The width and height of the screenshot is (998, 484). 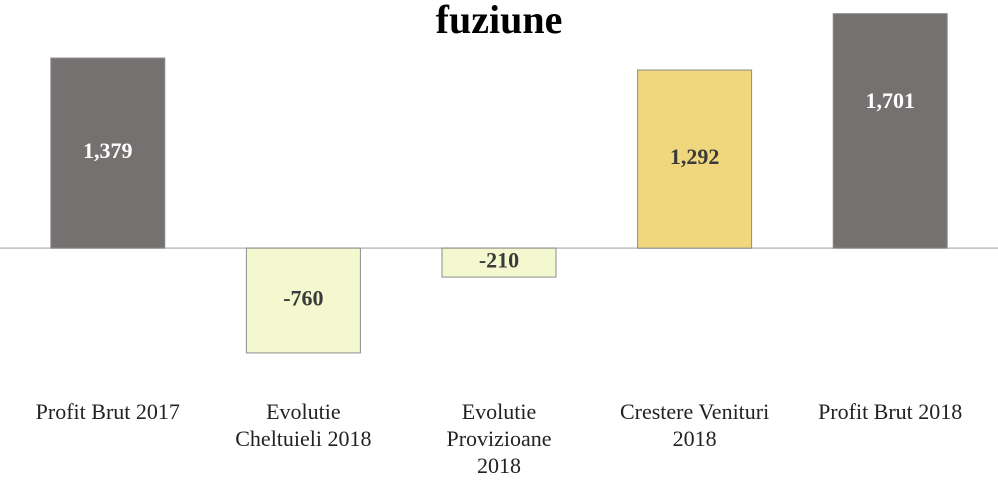 What do you see at coordinates (108, 150) in the screenshot?
I see `data-label: 1,379` at bounding box center [108, 150].